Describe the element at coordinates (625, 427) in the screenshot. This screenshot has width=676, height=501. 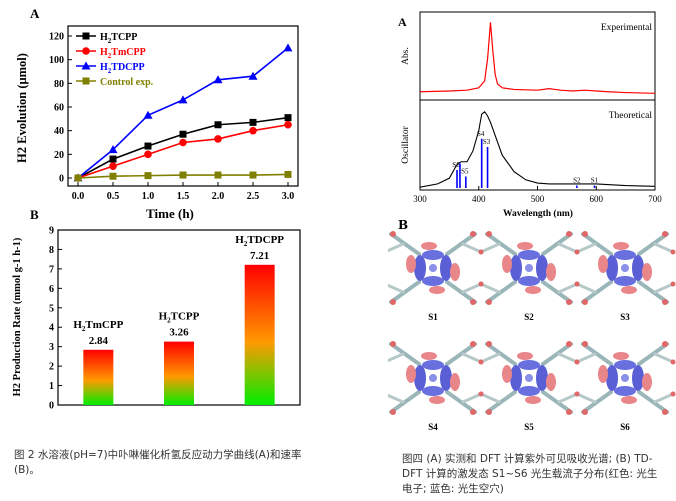
I see `state-label: S6` at that location.